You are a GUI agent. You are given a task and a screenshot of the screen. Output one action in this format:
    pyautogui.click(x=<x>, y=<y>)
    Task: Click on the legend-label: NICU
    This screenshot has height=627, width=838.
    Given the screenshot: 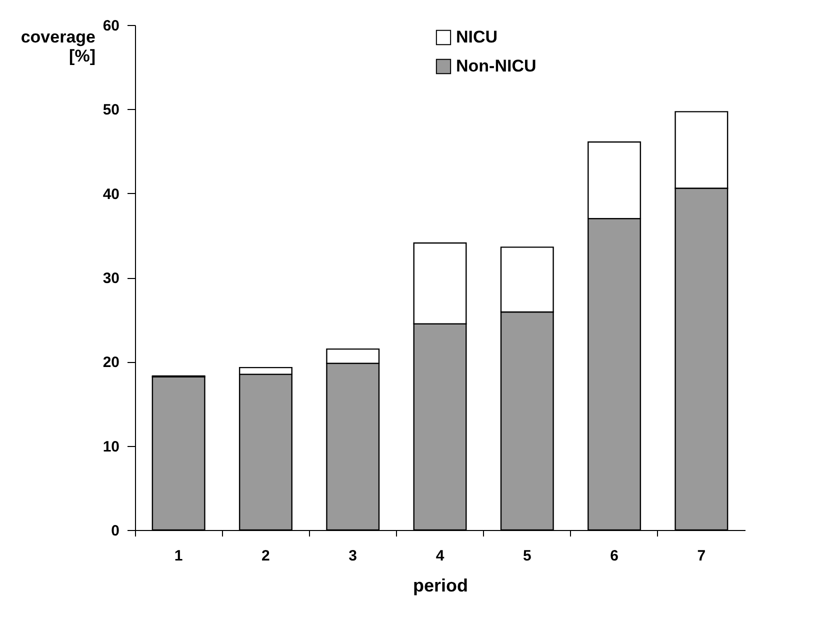 What is the action you would take?
    pyautogui.click(x=477, y=37)
    